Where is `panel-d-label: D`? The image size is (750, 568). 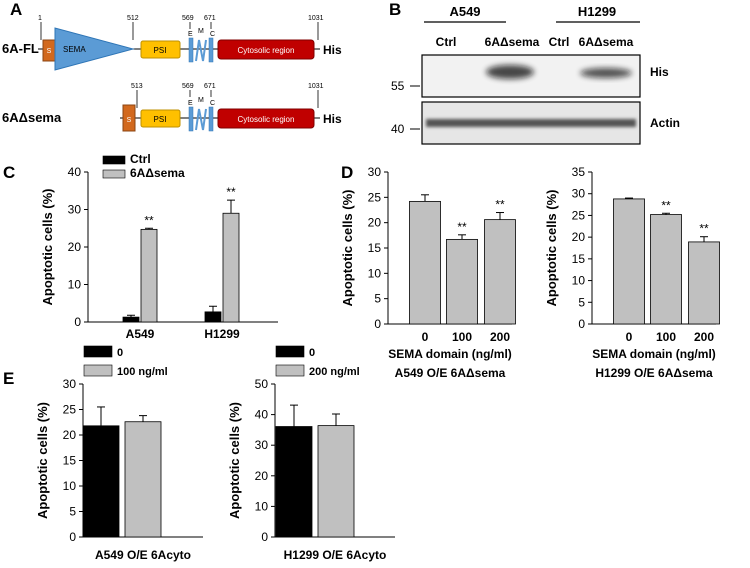 panel-d-label: D is located at coordinates (347, 172).